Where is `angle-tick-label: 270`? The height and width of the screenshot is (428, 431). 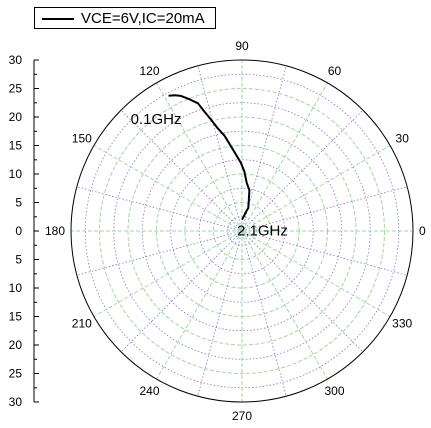 angle-tick-label: 270 is located at coordinates (242, 416).